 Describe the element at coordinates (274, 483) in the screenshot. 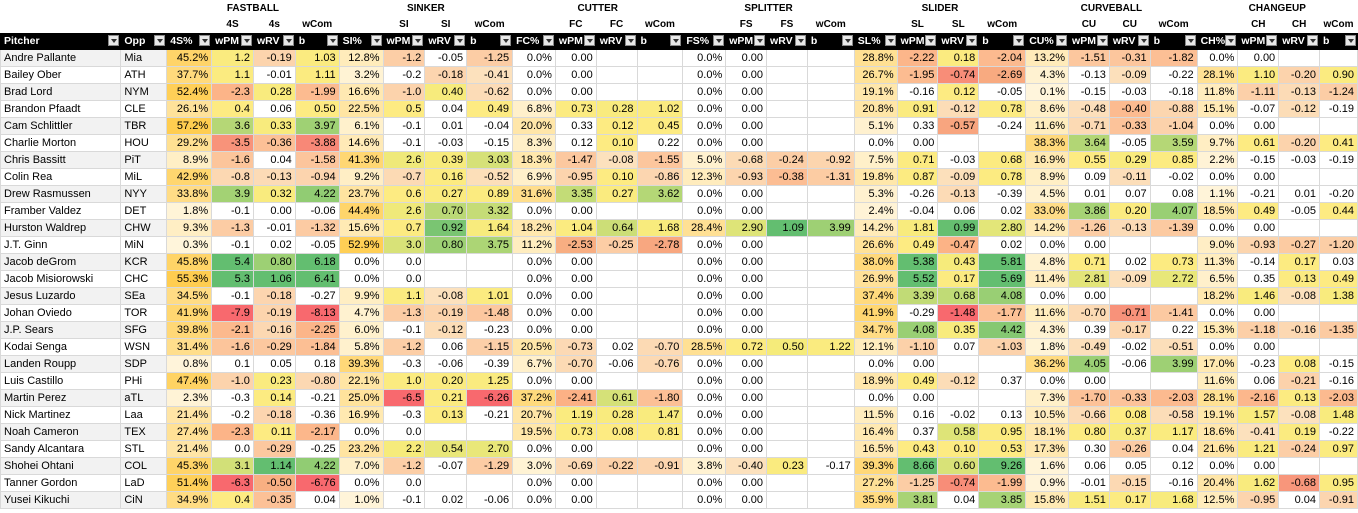

I see `wrv-cell: -0.50` at that location.